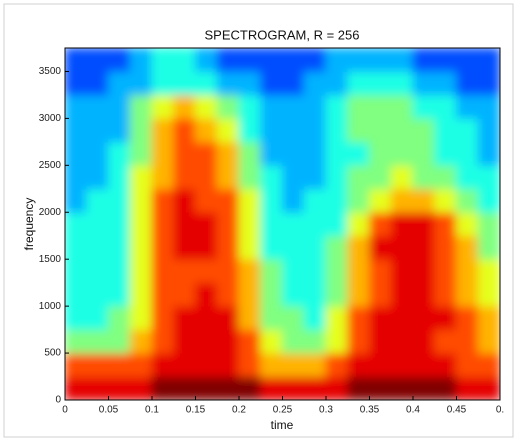  I want to click on y-tick-label: 2000, so click(50, 212).